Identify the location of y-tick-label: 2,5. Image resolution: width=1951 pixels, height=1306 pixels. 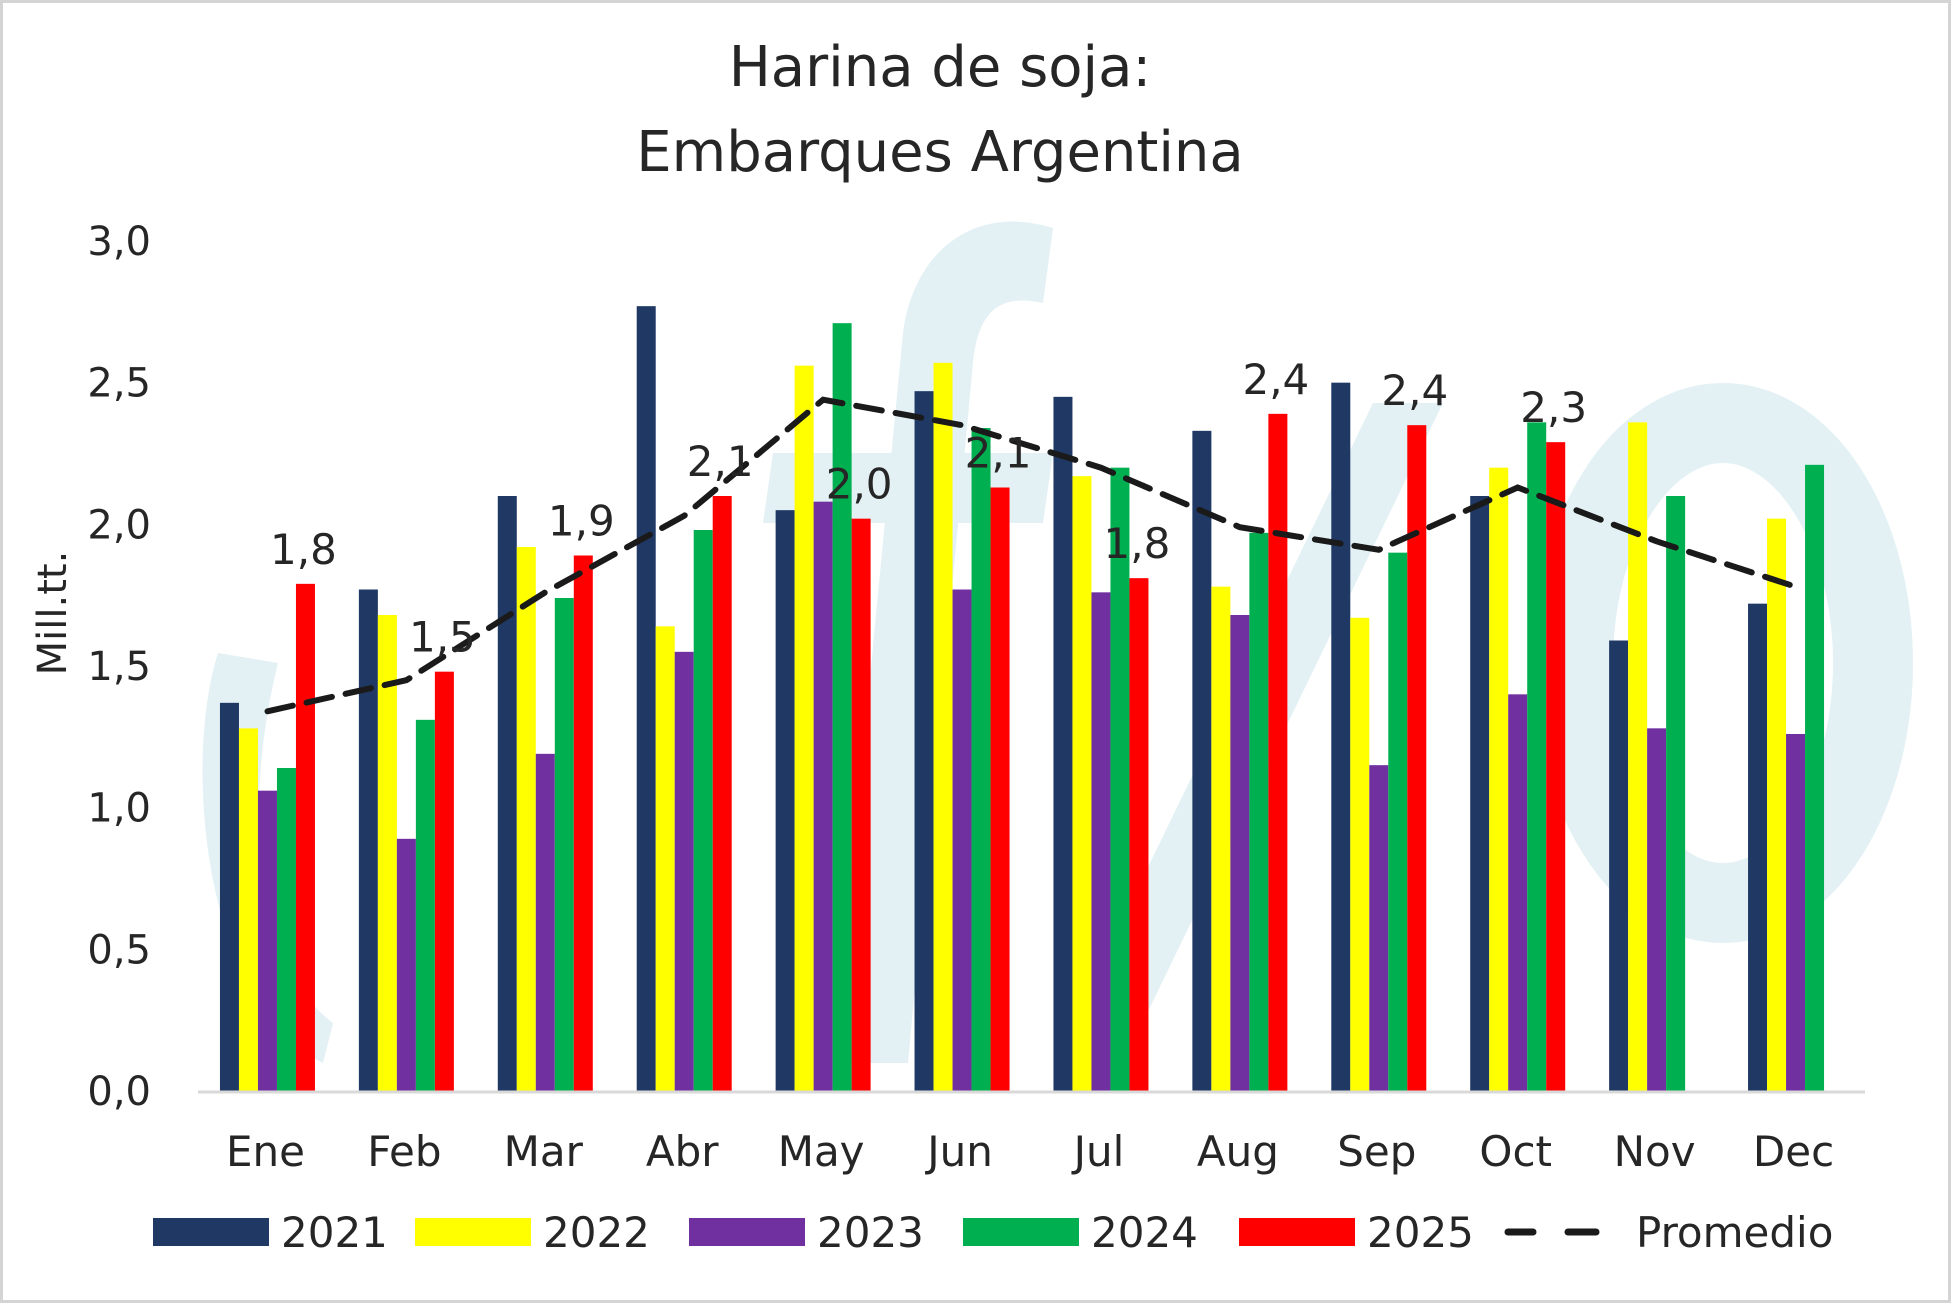
(119, 384).